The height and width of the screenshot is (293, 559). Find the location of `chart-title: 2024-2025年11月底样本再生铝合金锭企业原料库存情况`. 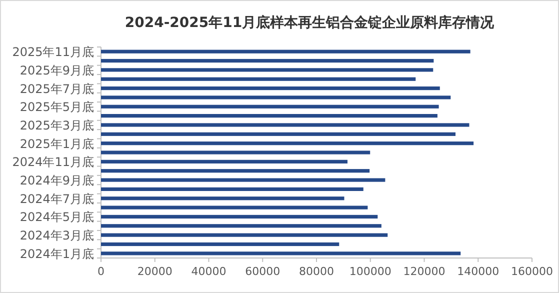

chart-title: 2024-2025年11月底样本再生铝合金锭企业原料库存情况 is located at coordinates (310, 22).